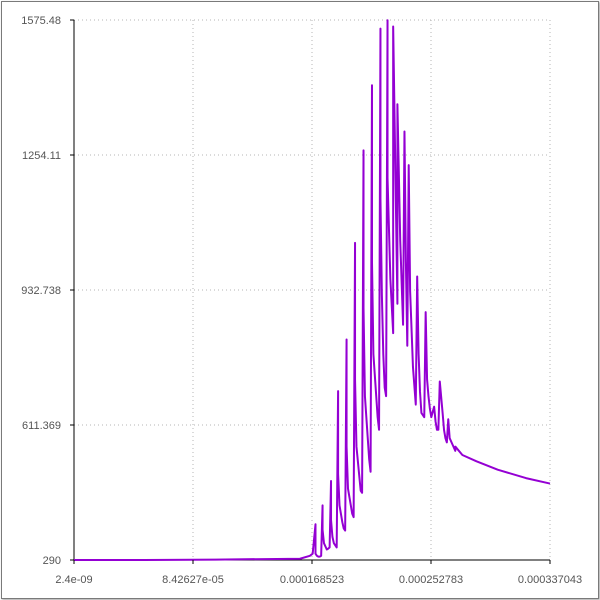 This screenshot has height=600, width=600. I want to click on y-tick-label: 932.738, so click(41, 291).